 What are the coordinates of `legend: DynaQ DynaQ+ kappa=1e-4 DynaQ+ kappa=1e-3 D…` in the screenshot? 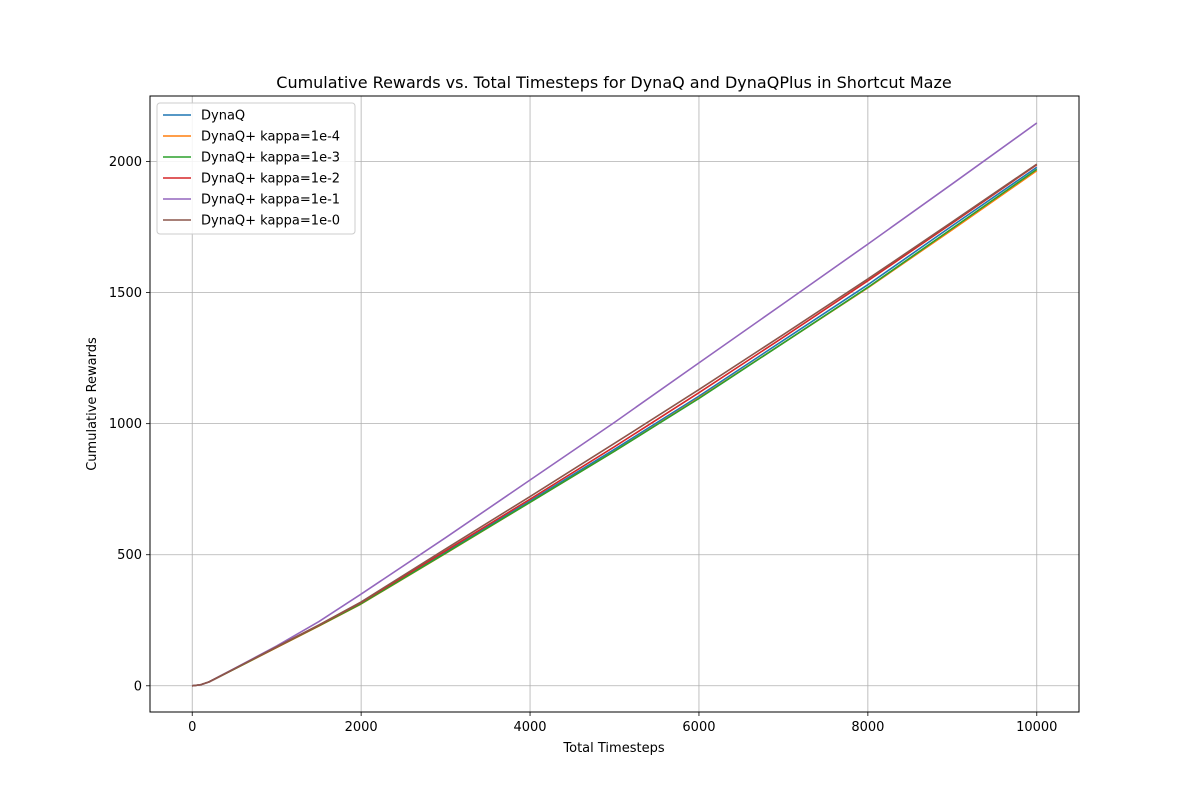 It's located at (256, 168).